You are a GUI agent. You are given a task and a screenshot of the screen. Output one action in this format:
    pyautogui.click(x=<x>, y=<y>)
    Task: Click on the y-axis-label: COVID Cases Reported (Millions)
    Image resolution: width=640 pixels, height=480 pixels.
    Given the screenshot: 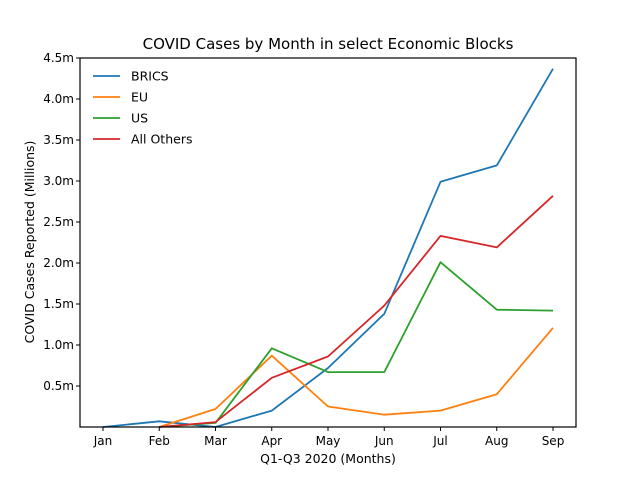 What is the action you would take?
    pyautogui.click(x=29, y=242)
    